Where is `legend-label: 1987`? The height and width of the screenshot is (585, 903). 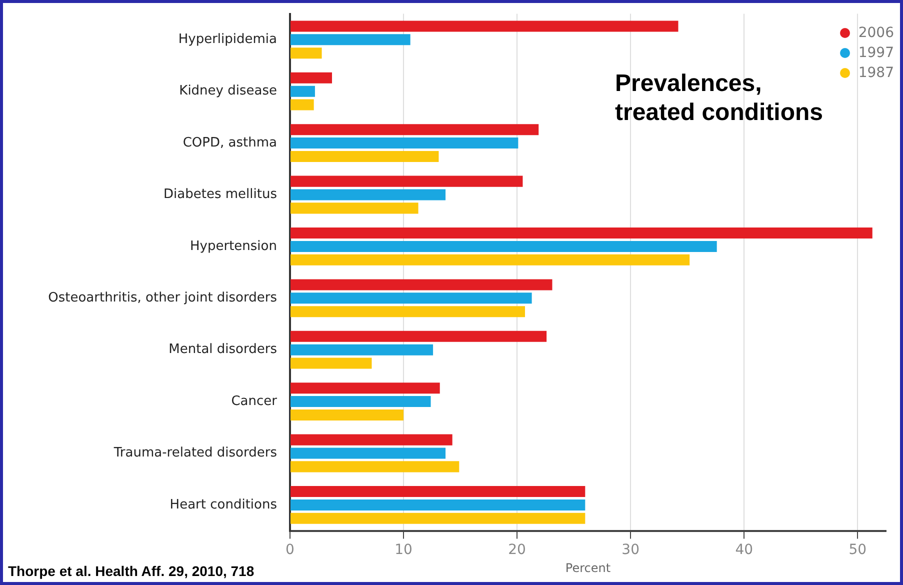
legend-label: 1987 is located at coordinates (876, 73).